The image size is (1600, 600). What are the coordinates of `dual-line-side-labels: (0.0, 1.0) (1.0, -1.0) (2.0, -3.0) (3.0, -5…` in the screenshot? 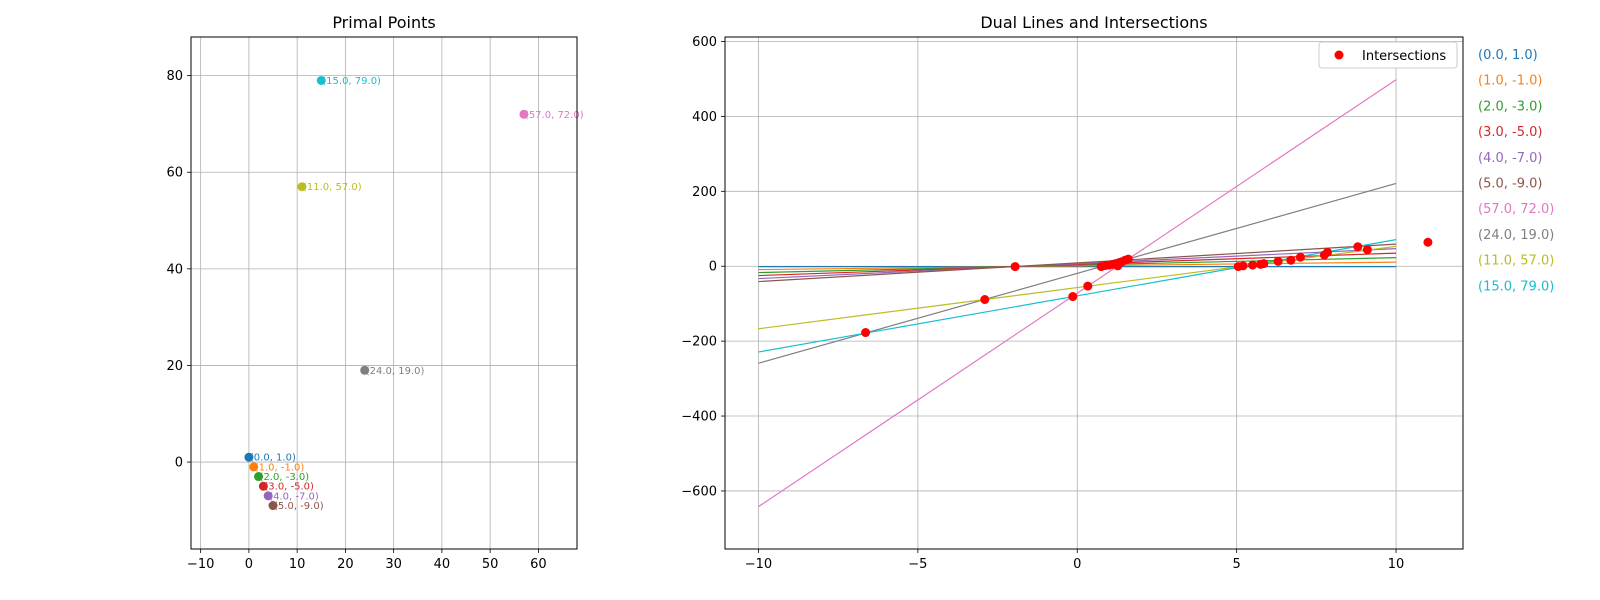 It's located at (1516, 171).